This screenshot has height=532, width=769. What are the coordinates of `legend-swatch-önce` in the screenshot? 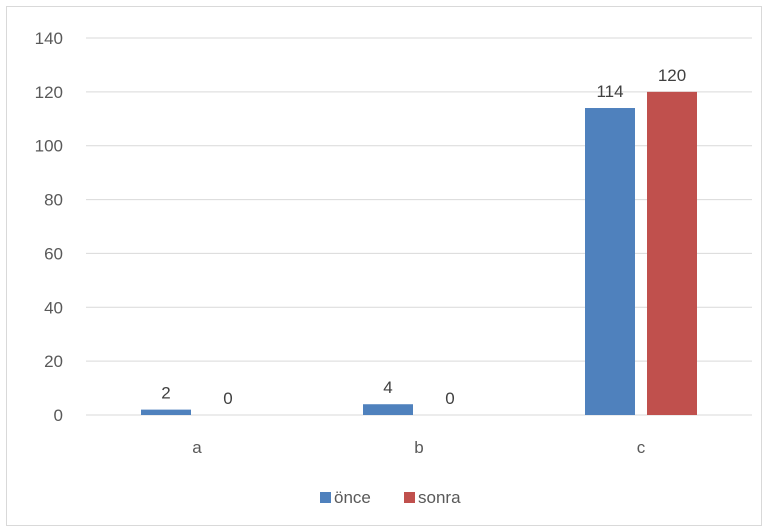 It's located at (325, 497).